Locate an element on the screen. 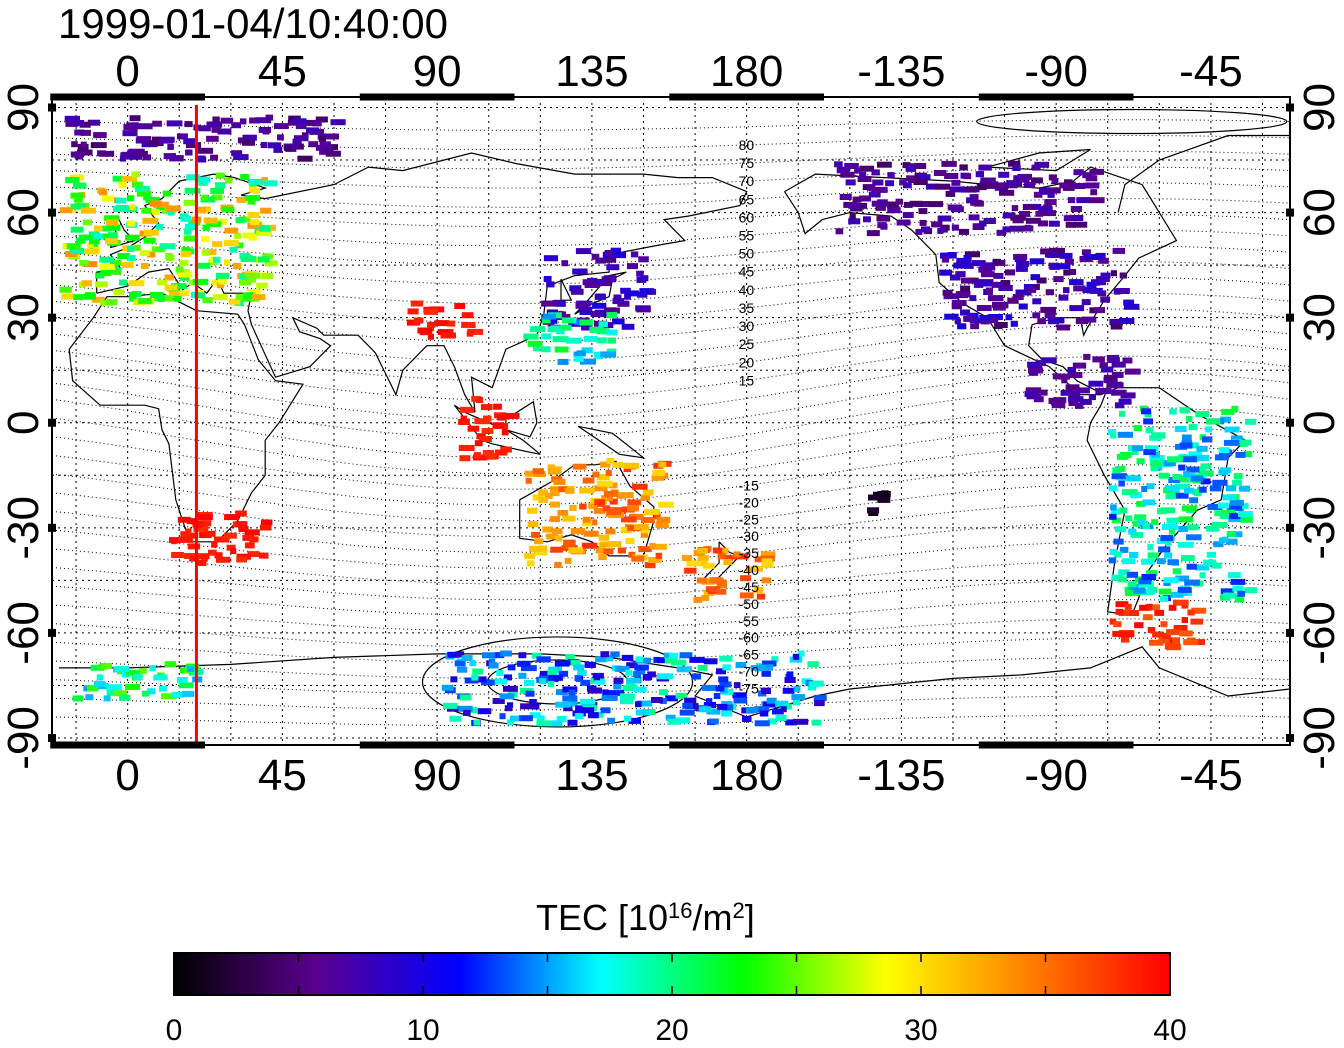 The height and width of the screenshot is (1048, 1344). mag-contour is located at coordinates (671, 563).